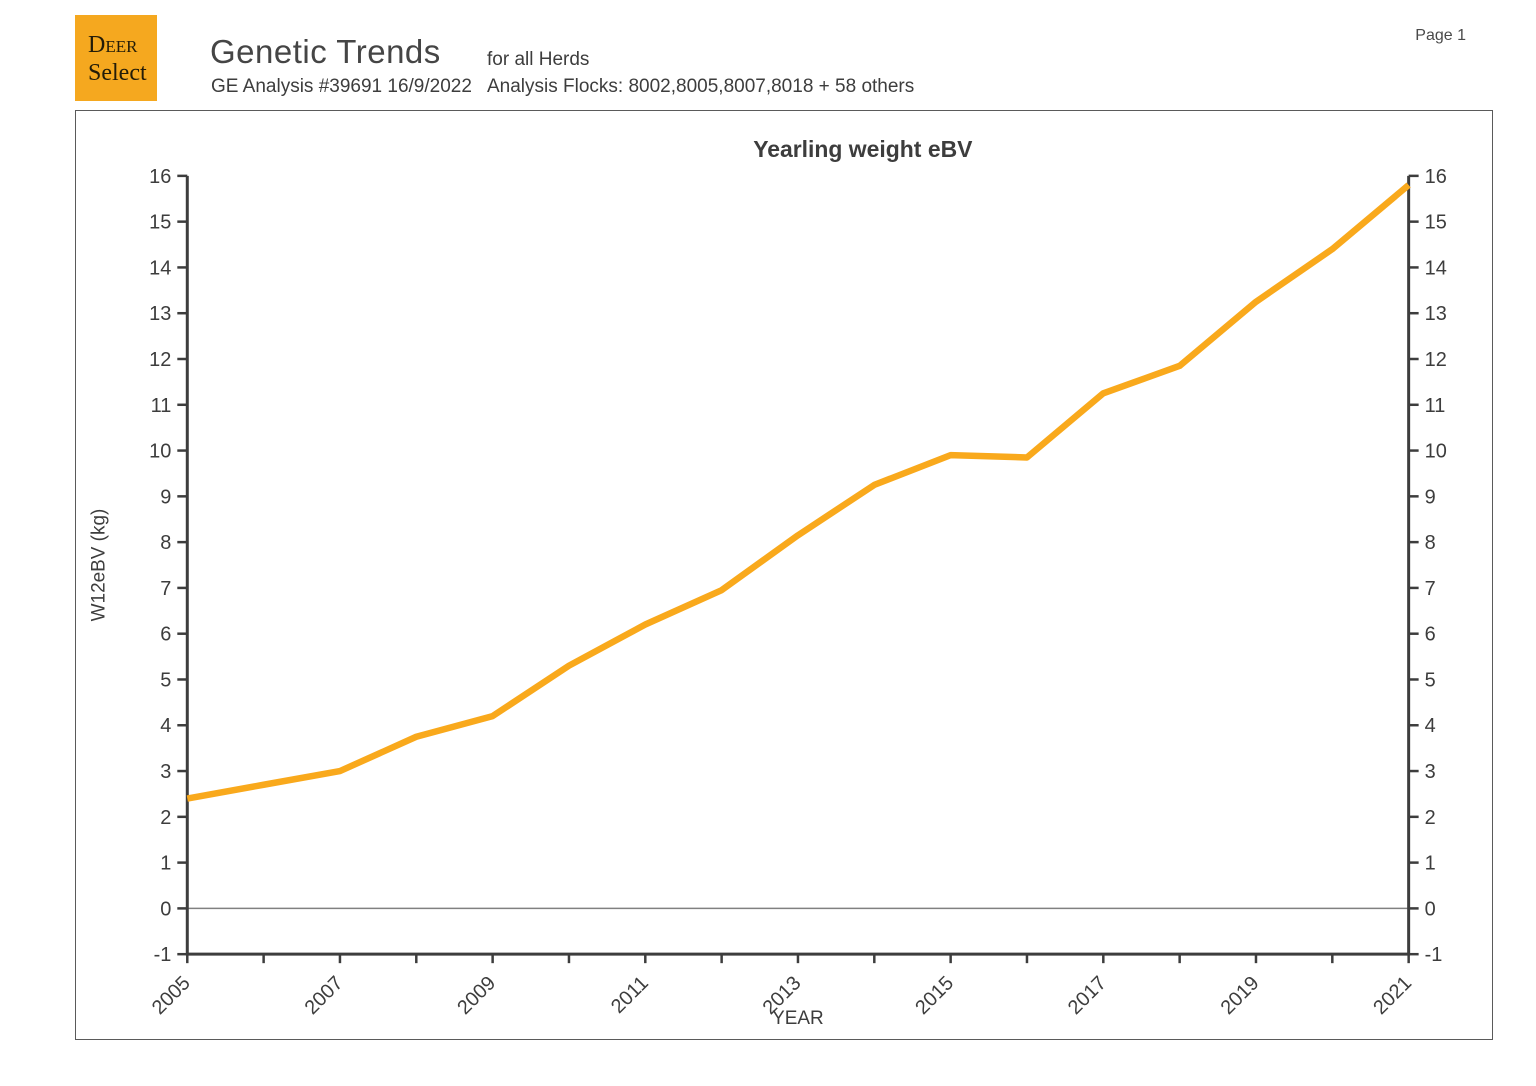 The height and width of the screenshot is (1086, 1536). Describe the element at coordinates (165, 589) in the screenshot. I see `y-tick-label-left: 7` at that location.